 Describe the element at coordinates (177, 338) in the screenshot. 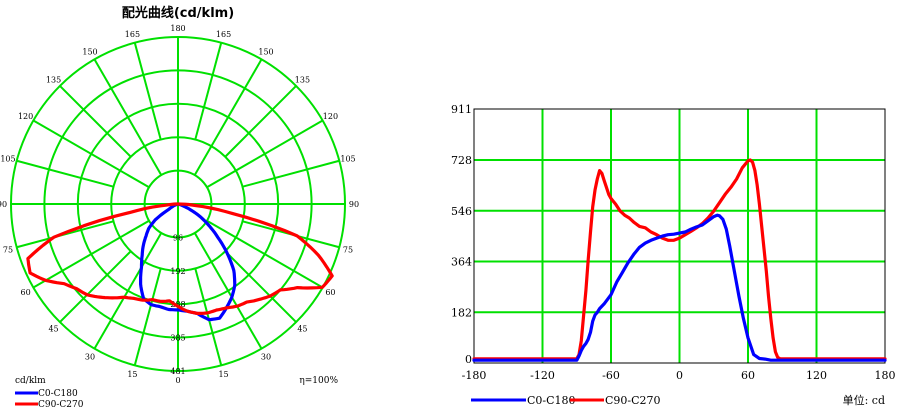

I see `polar-ring-label: 385` at that location.